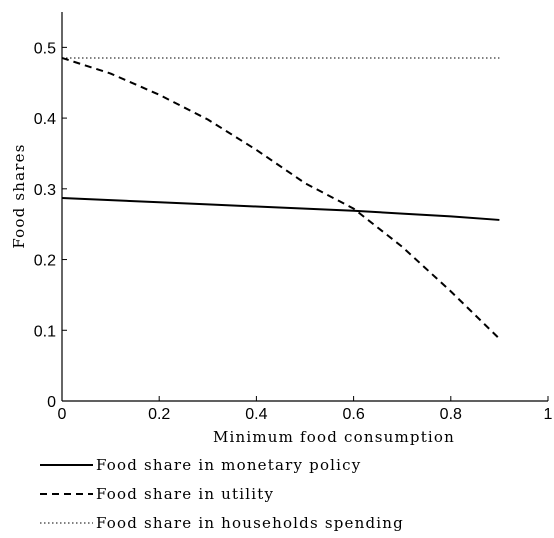 This screenshot has width=554, height=538. What do you see at coordinates (250, 523) in the screenshot?
I see `legend-label-households-spending: Food share in households spending` at bounding box center [250, 523].